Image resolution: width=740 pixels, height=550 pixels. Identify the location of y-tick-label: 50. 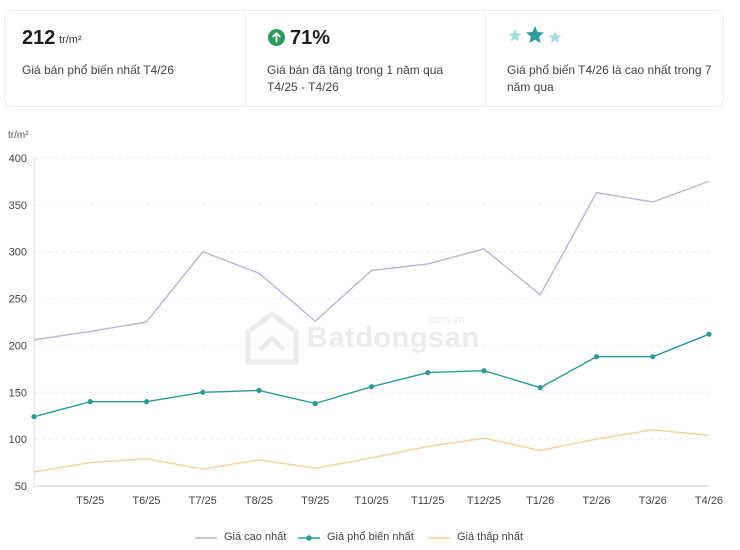
(21, 487).